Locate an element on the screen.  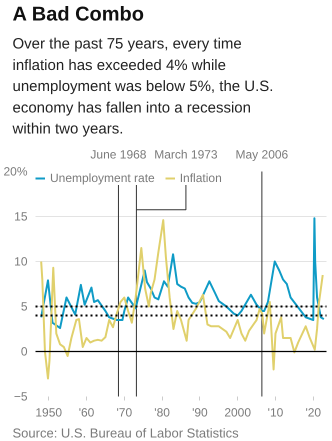
y-tick-label: 10 is located at coordinates (21, 261).